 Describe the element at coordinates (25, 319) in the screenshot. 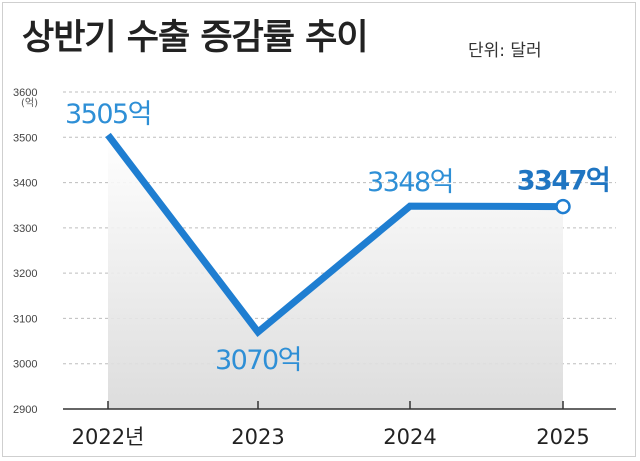

I see `y-tick-label: 3100` at that location.